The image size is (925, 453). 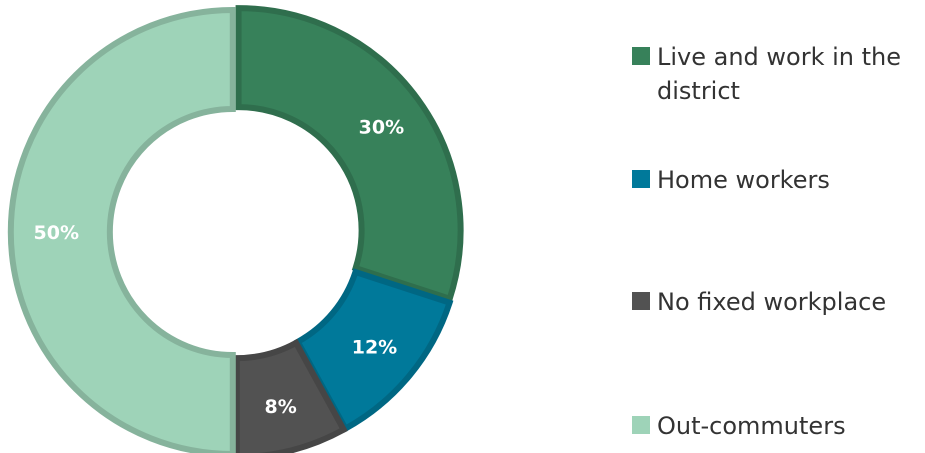 What do you see at coordinates (374, 348) in the screenshot?
I see `slice-label-home-workers: 12%` at bounding box center [374, 348].